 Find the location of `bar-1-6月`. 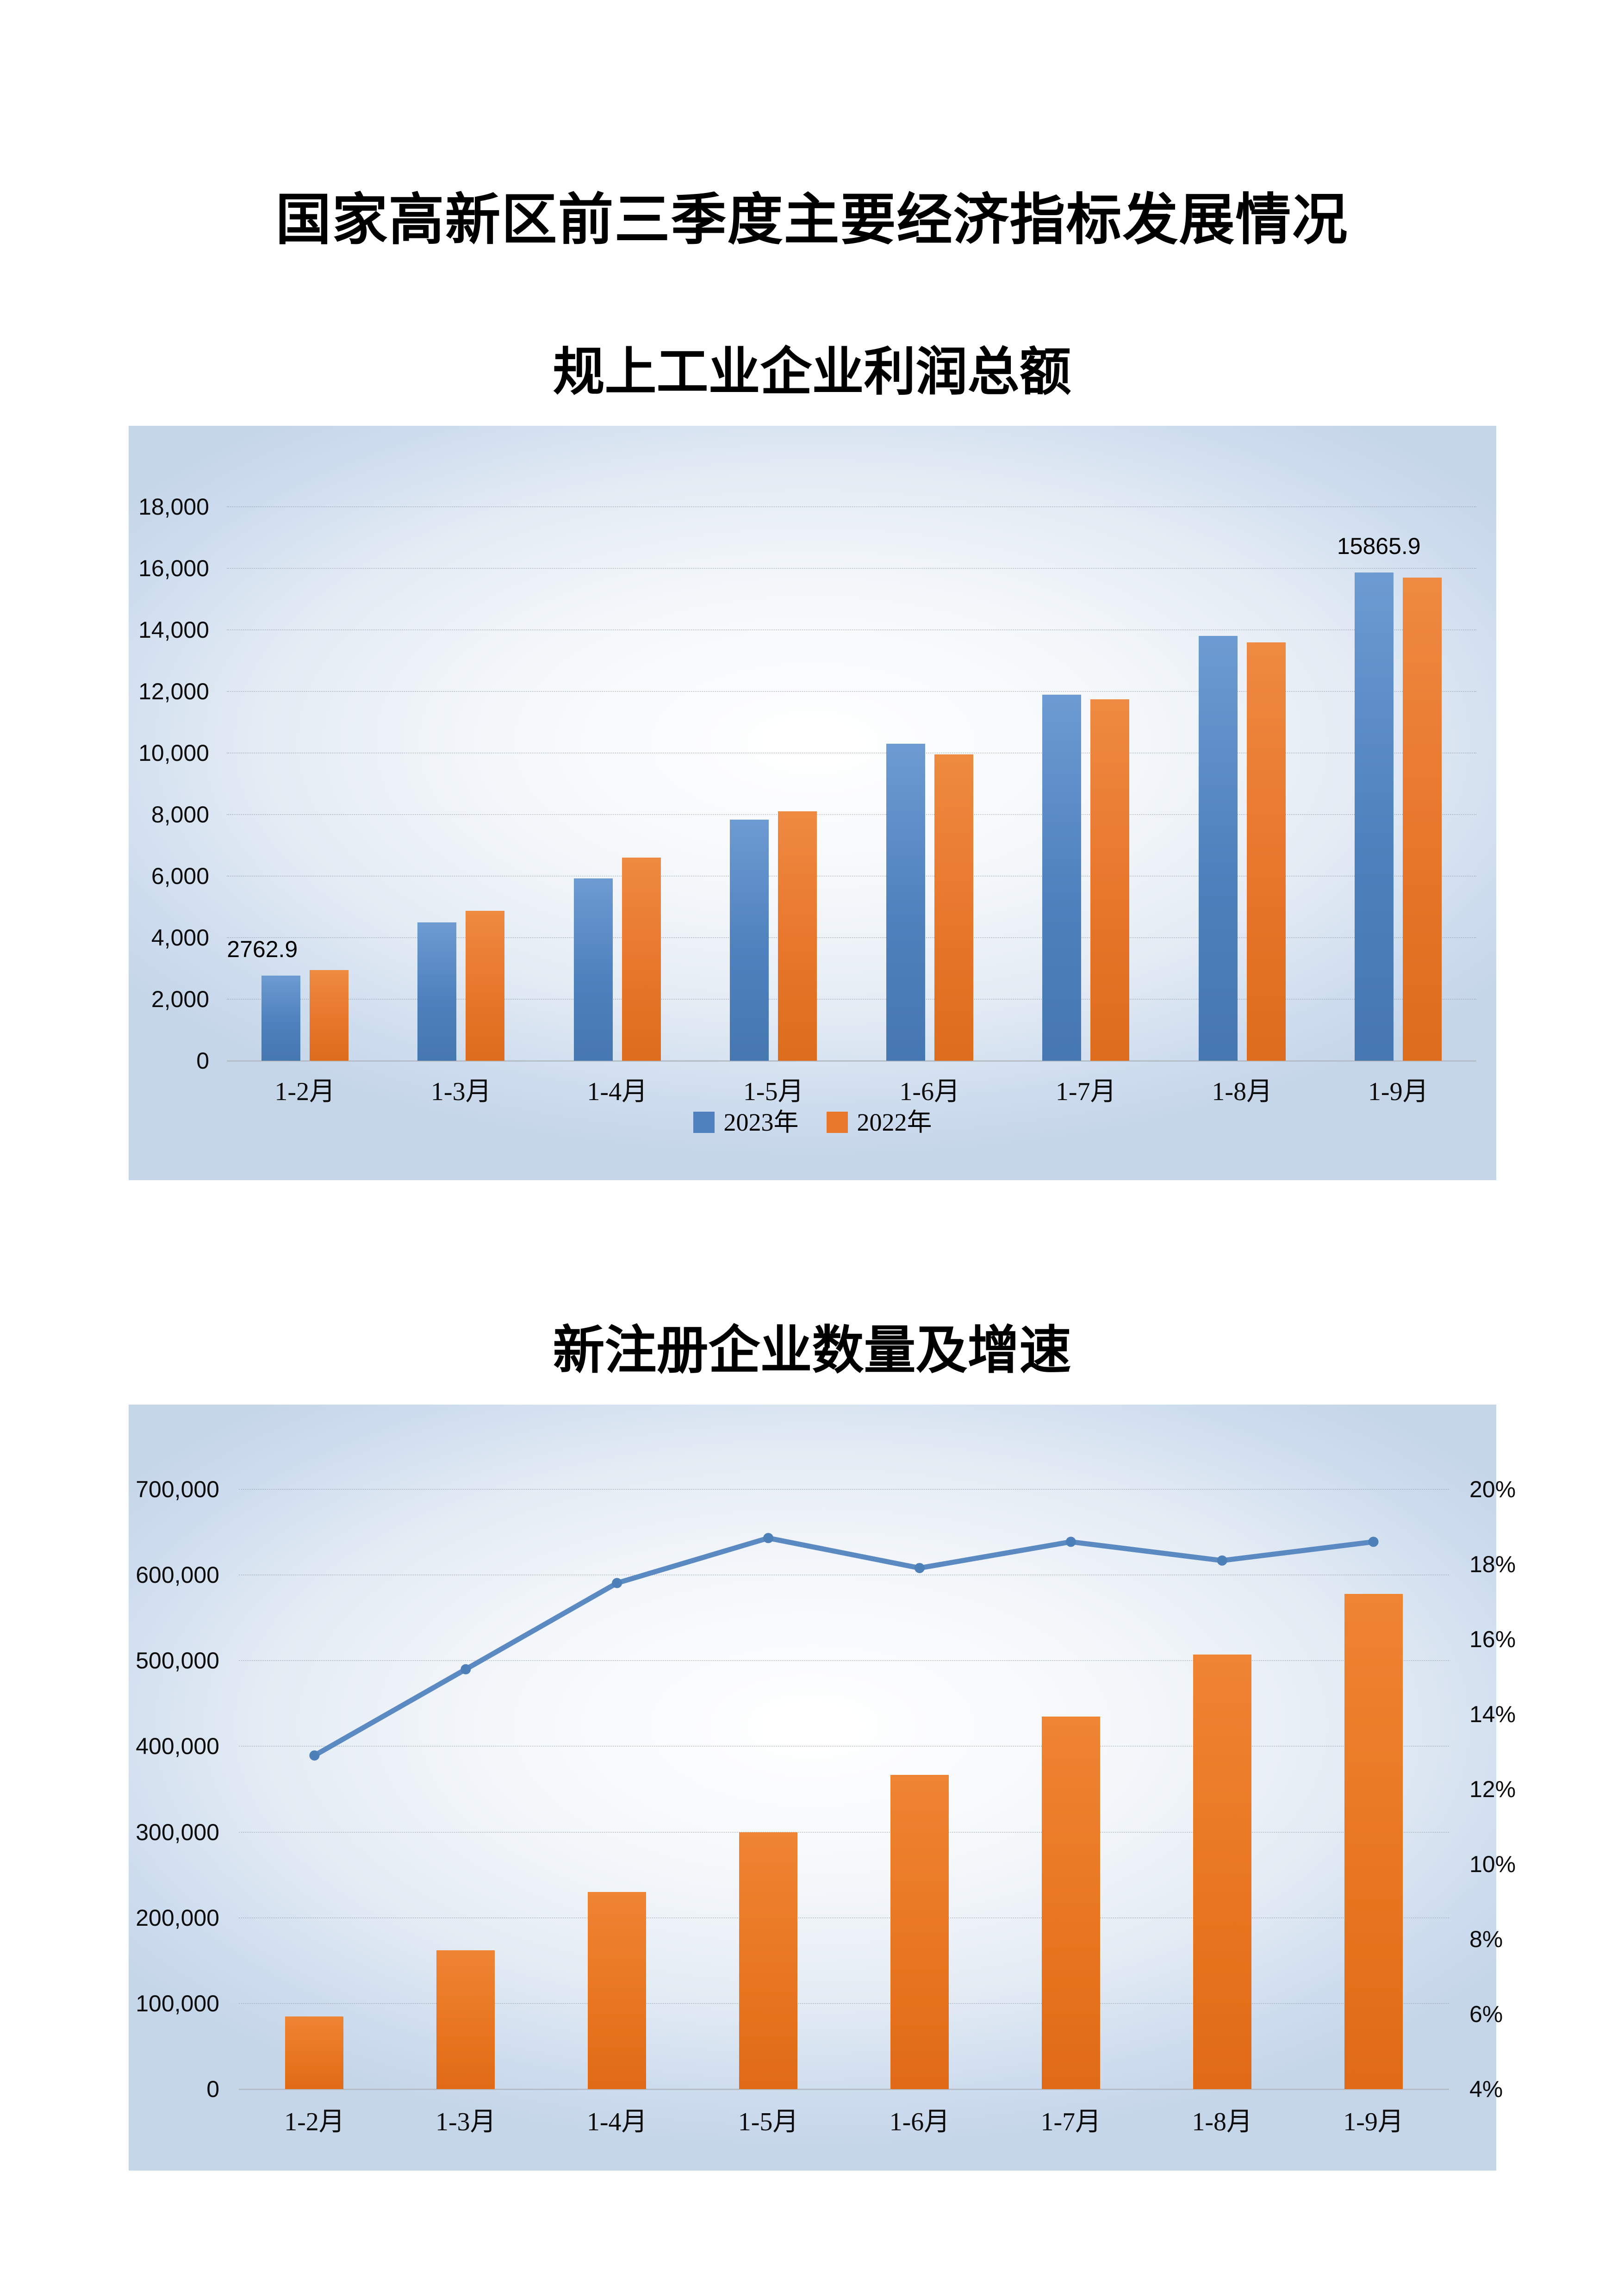

bar-1-6月 is located at coordinates (919, 1932).